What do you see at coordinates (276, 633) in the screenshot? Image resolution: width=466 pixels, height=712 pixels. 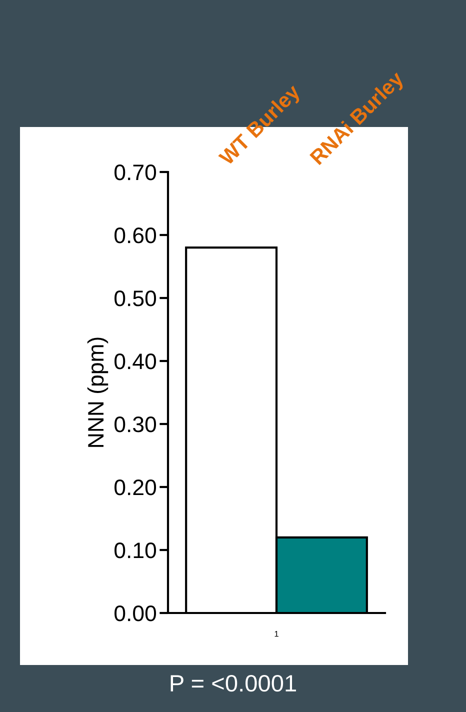 I see `text: 1` at bounding box center [276, 633].